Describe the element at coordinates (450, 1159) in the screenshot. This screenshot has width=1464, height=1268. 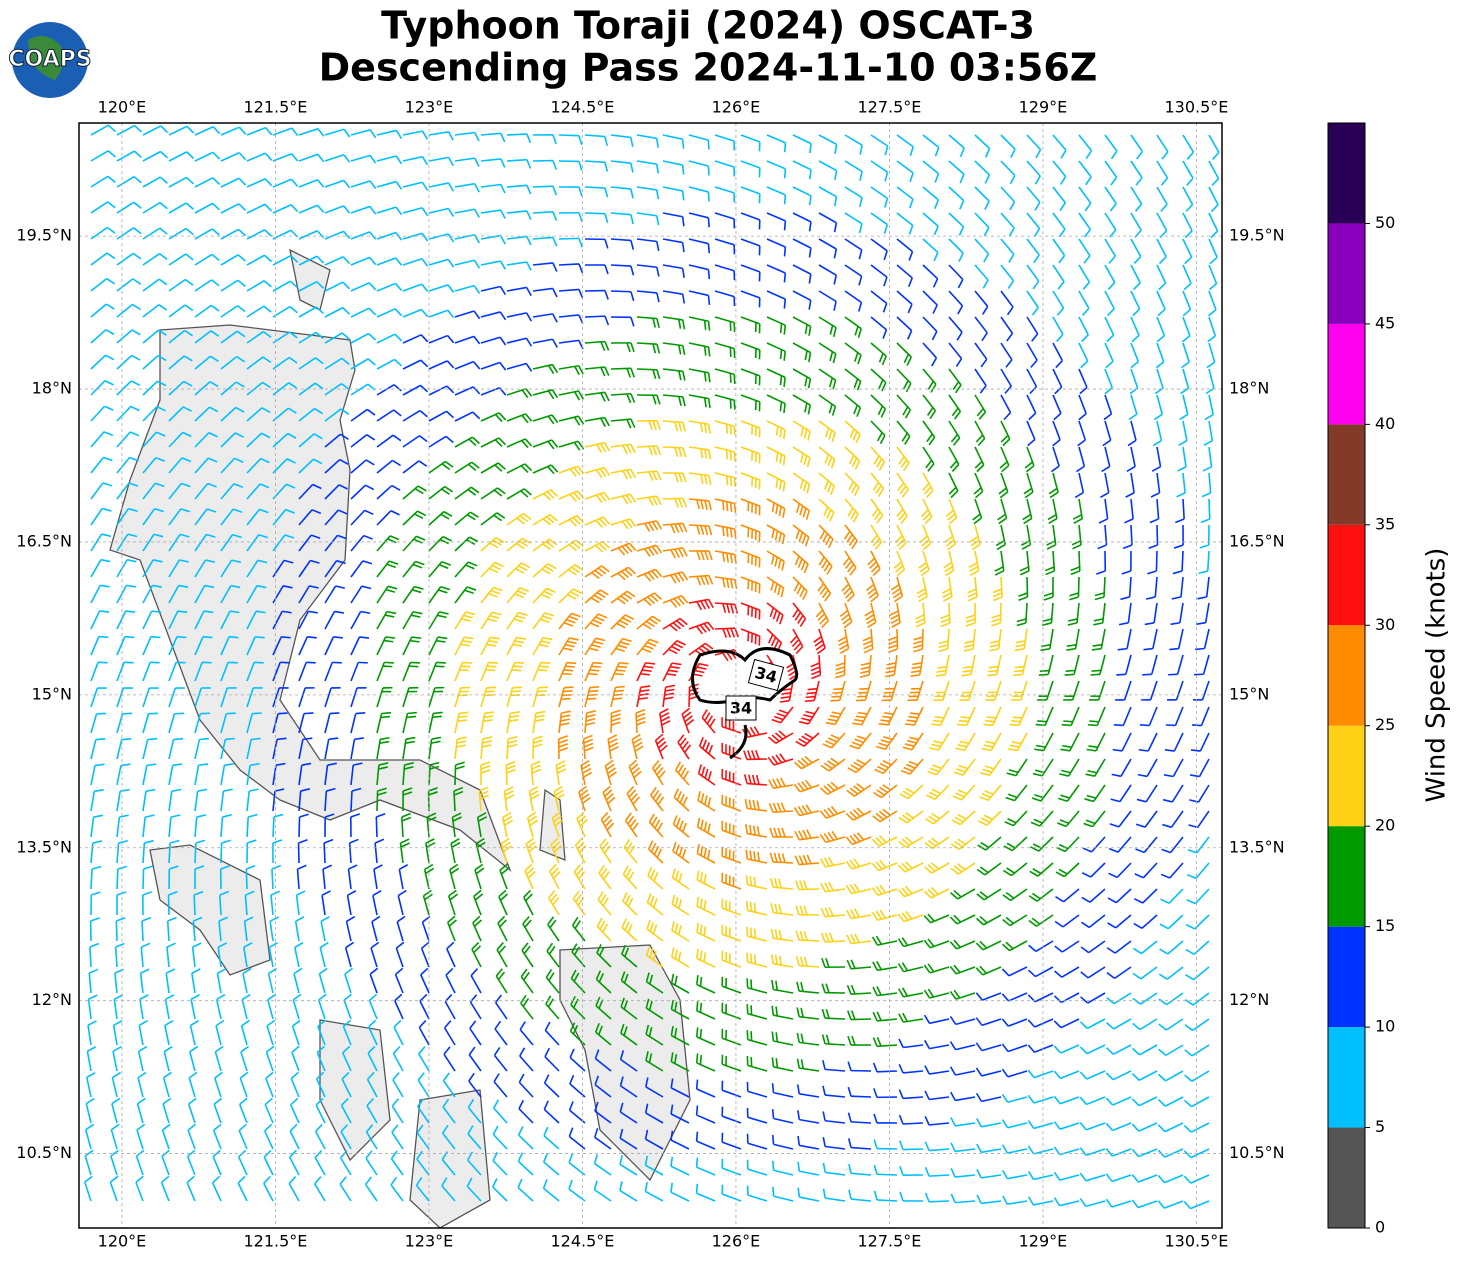
I see `negros` at that location.